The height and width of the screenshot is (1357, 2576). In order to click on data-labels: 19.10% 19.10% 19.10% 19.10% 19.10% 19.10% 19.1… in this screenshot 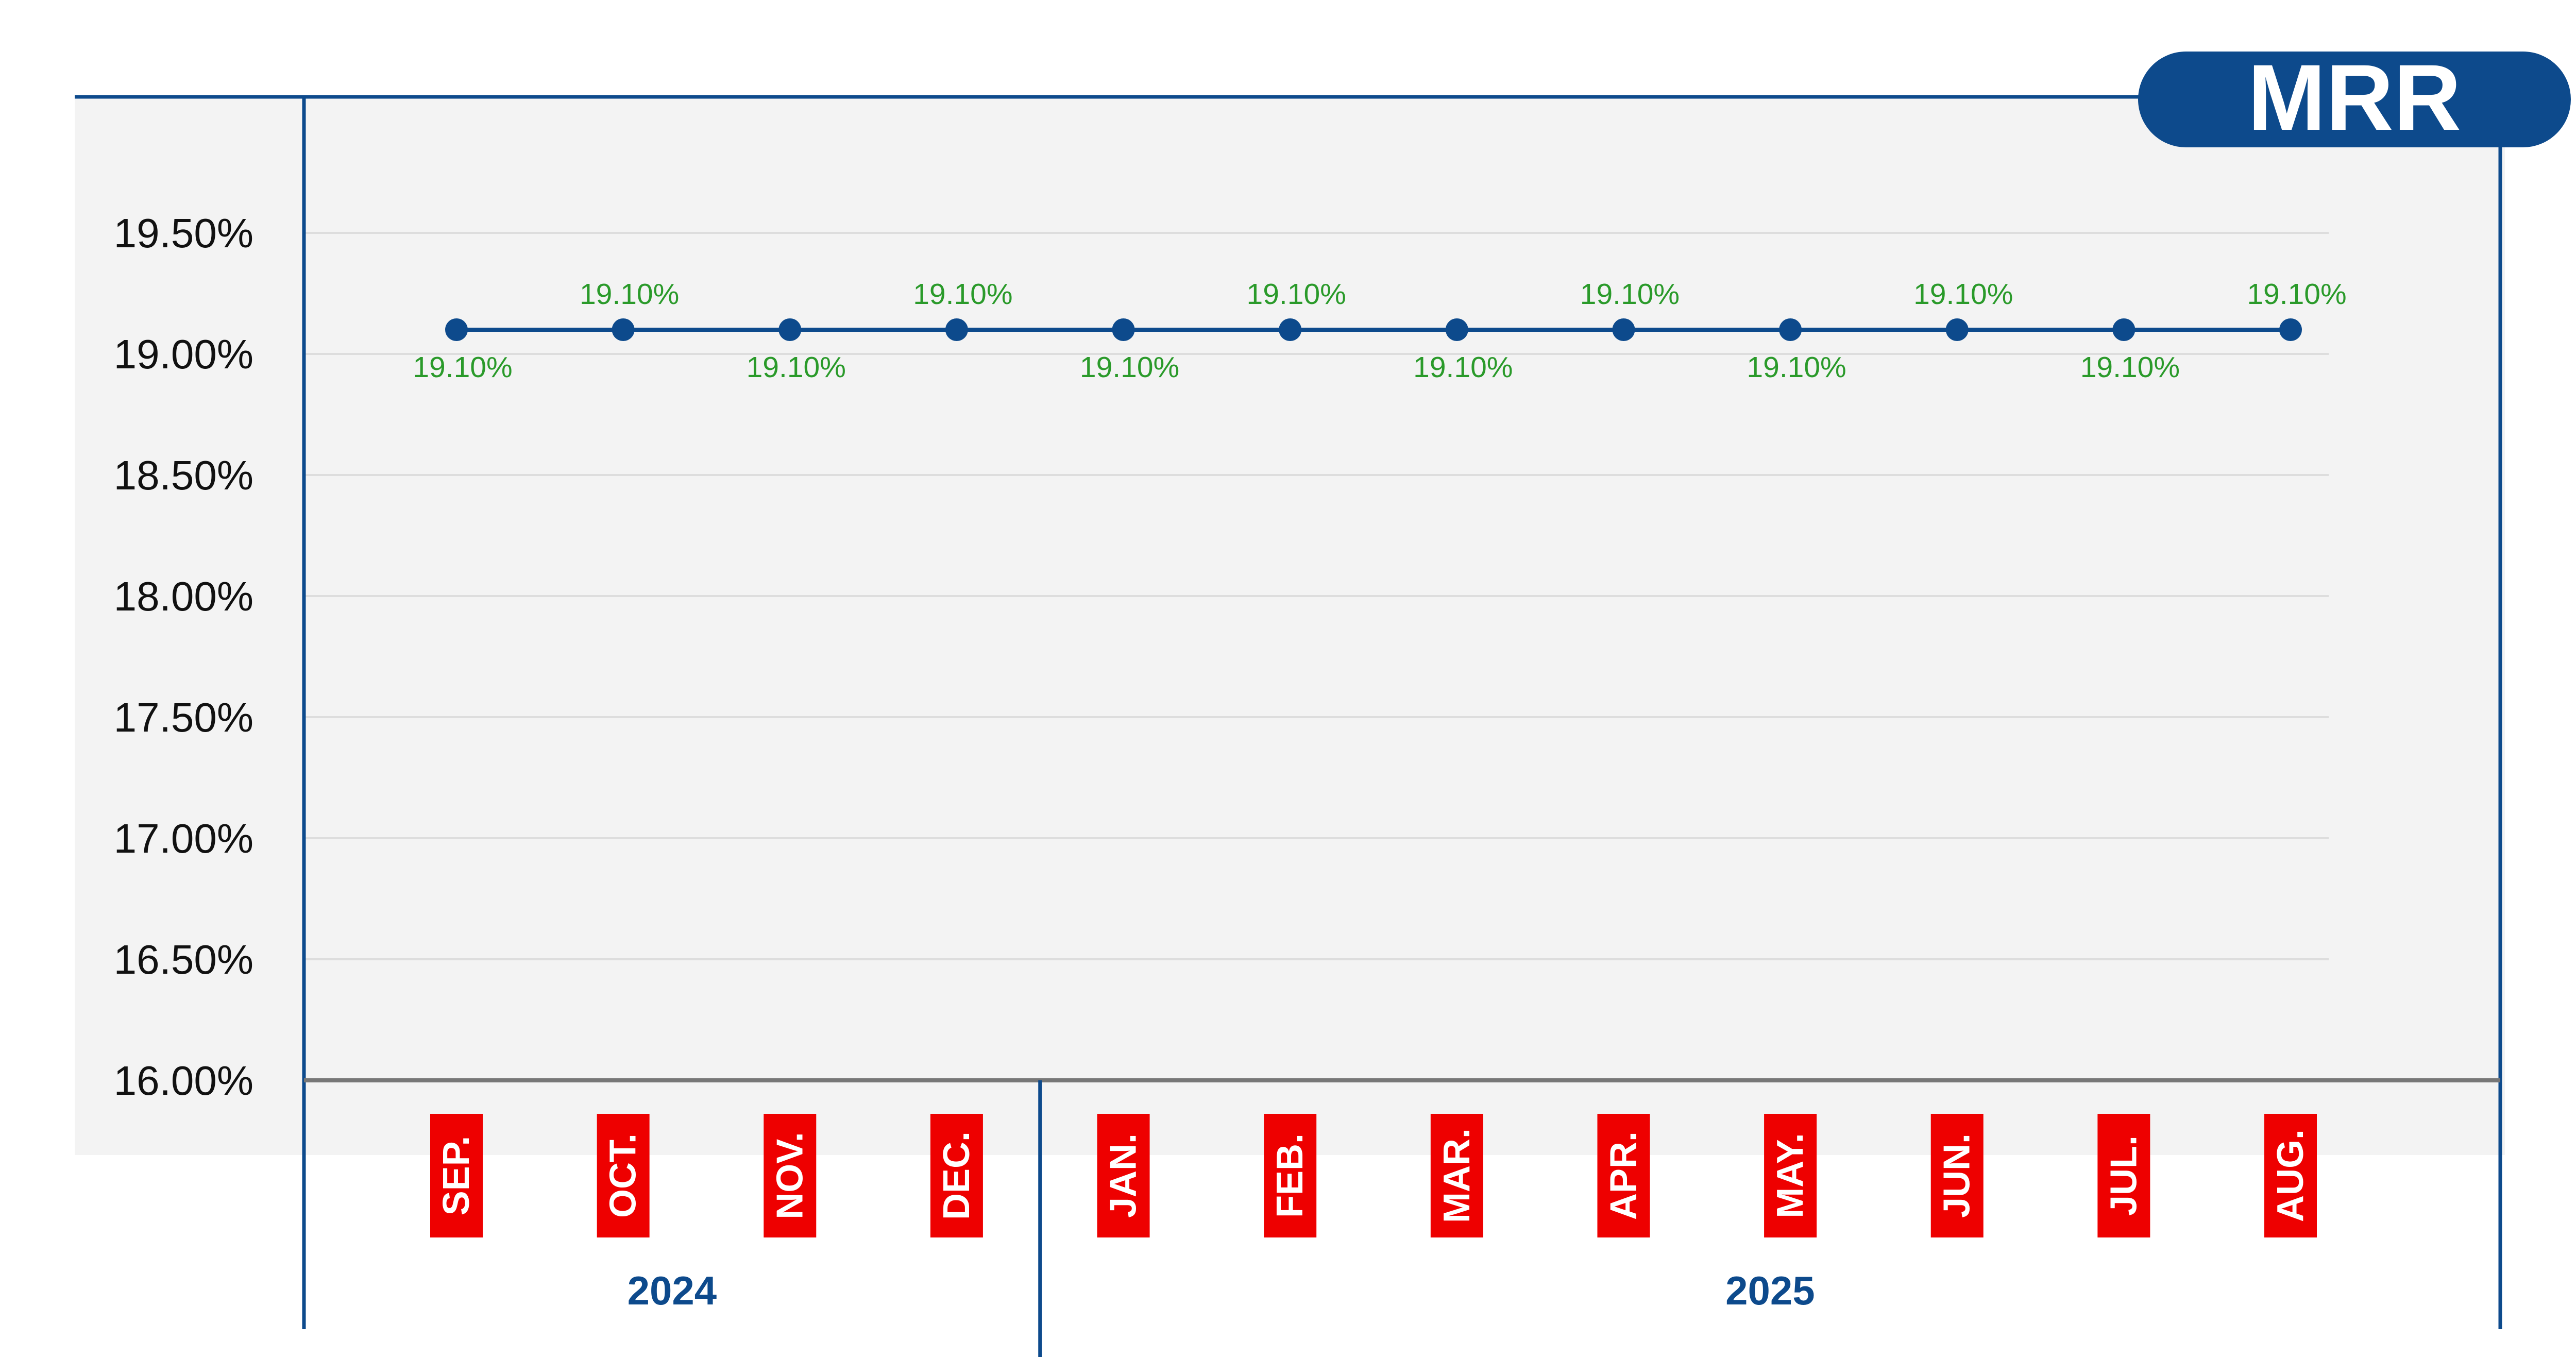, I will do `click(1379, 331)`.